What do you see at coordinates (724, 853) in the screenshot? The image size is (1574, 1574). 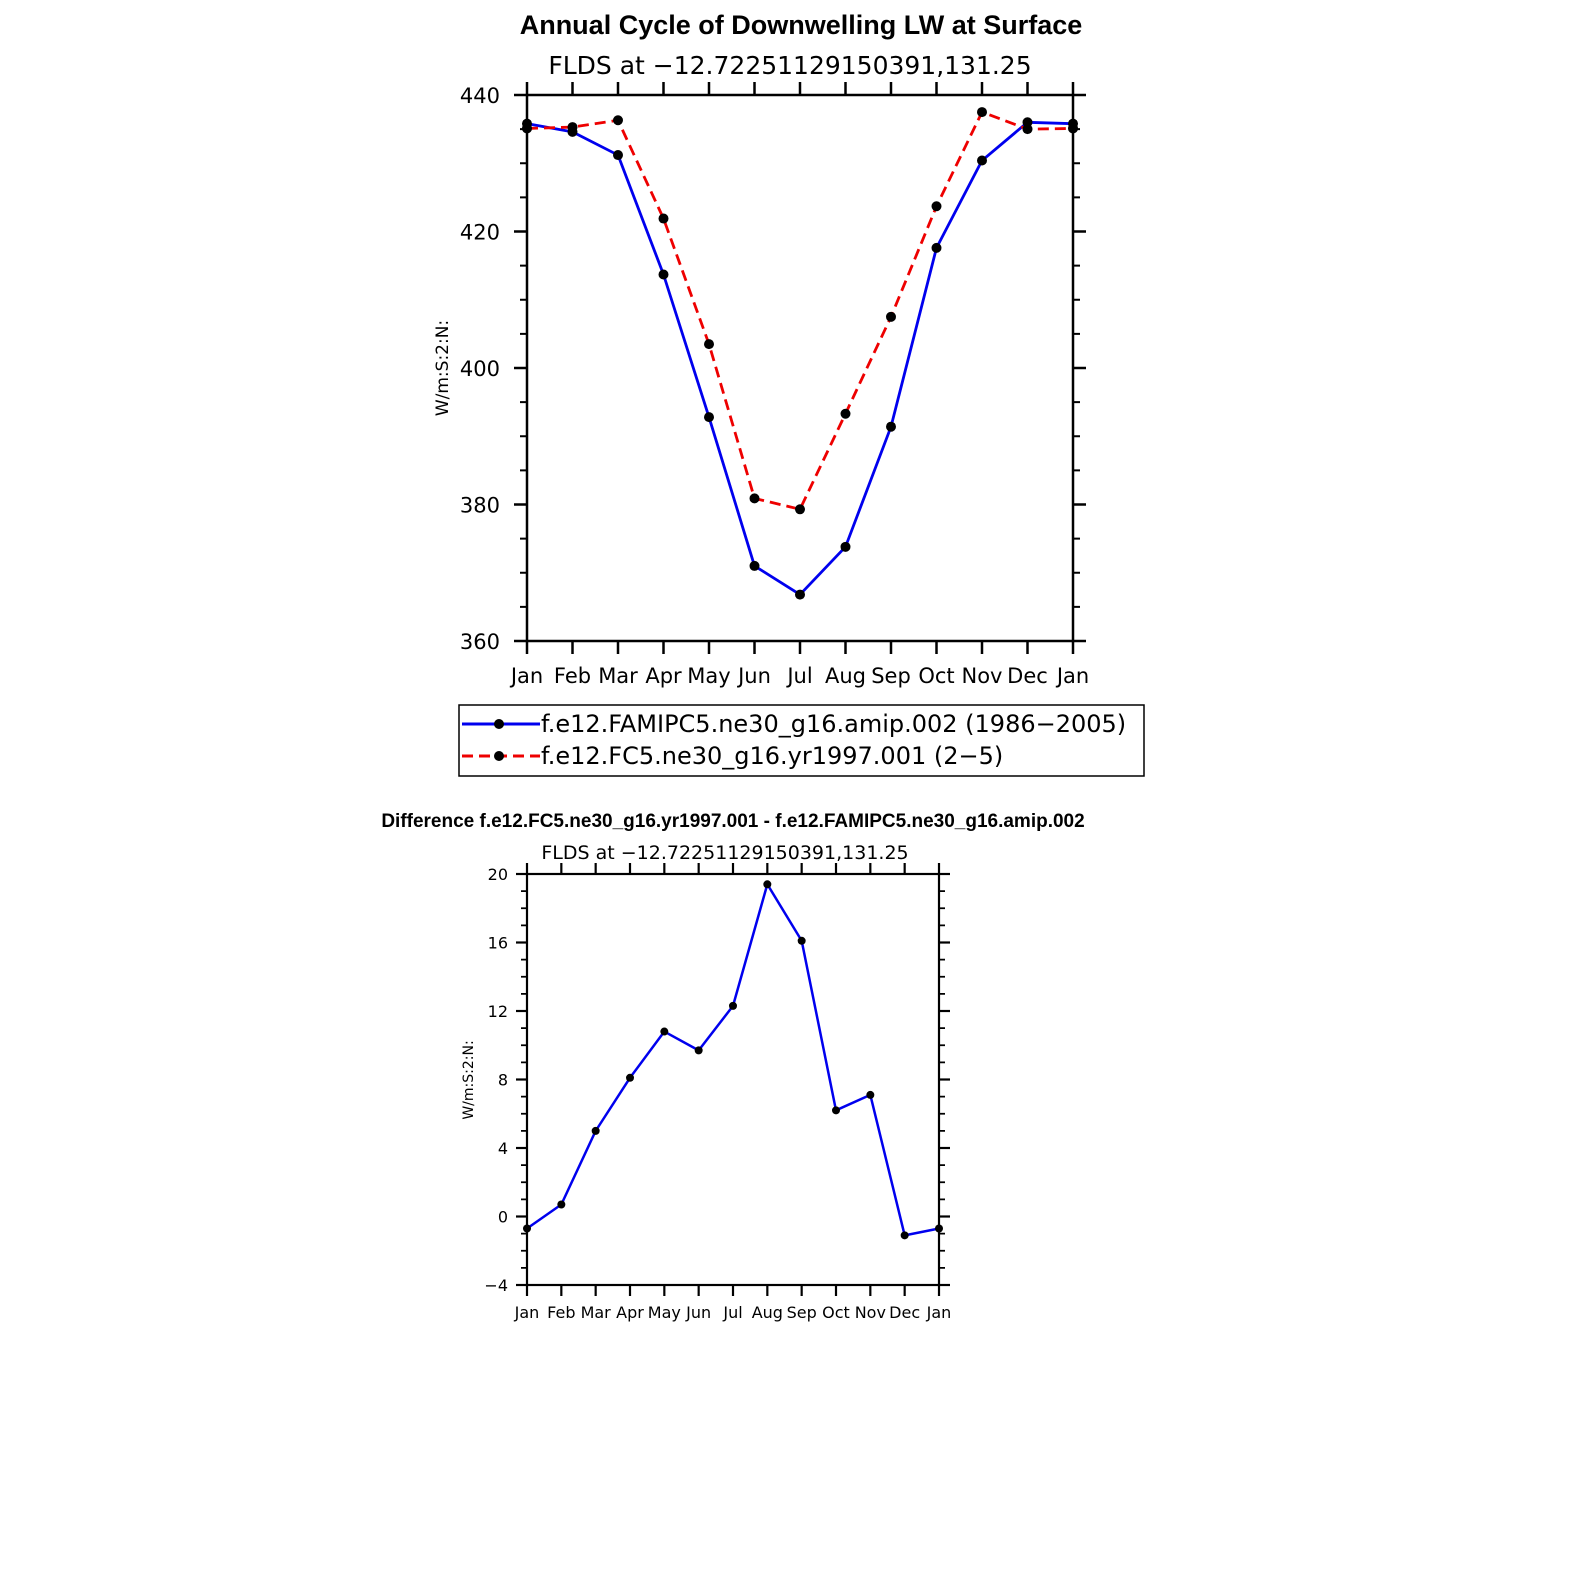 I see `chart2-subtitle: FLDS at −12.72251129150391,131.25` at bounding box center [724, 853].